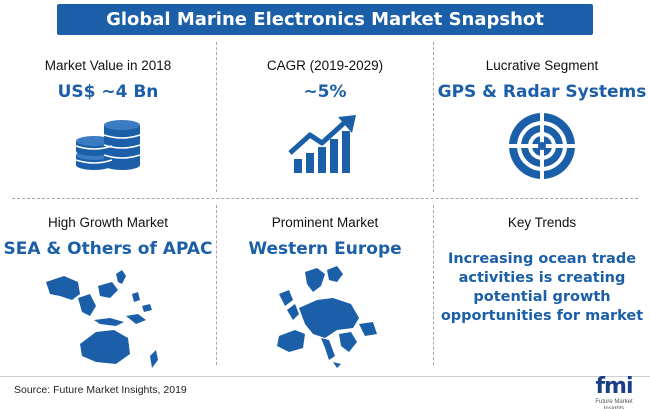 Image resolution: width=650 pixels, height=409 pixels. What do you see at coordinates (325, 65) in the screenshot?
I see `cagr-label: CAGR (2019-2029)` at bounding box center [325, 65].